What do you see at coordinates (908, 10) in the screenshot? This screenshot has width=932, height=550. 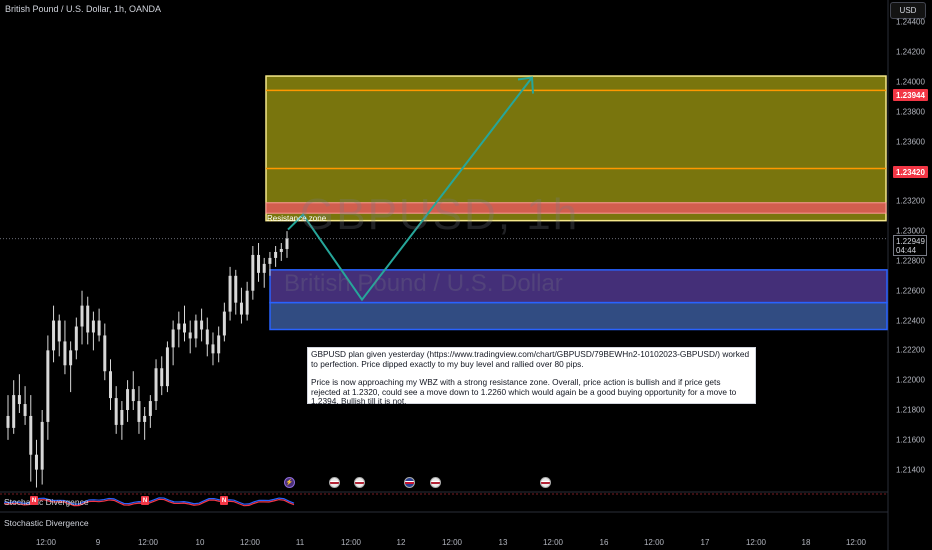 I see `currency-button: USD` at bounding box center [908, 10].